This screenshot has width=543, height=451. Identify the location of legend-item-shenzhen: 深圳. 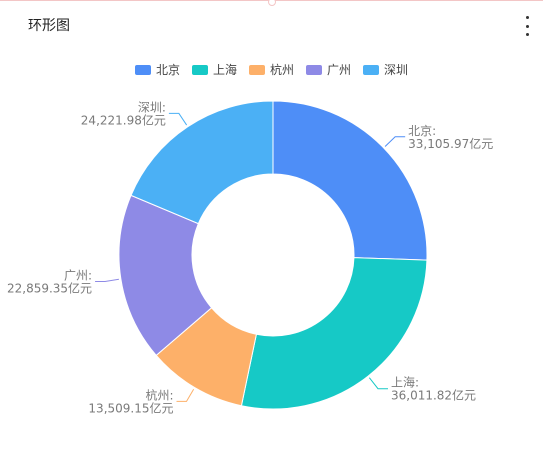
(385, 69).